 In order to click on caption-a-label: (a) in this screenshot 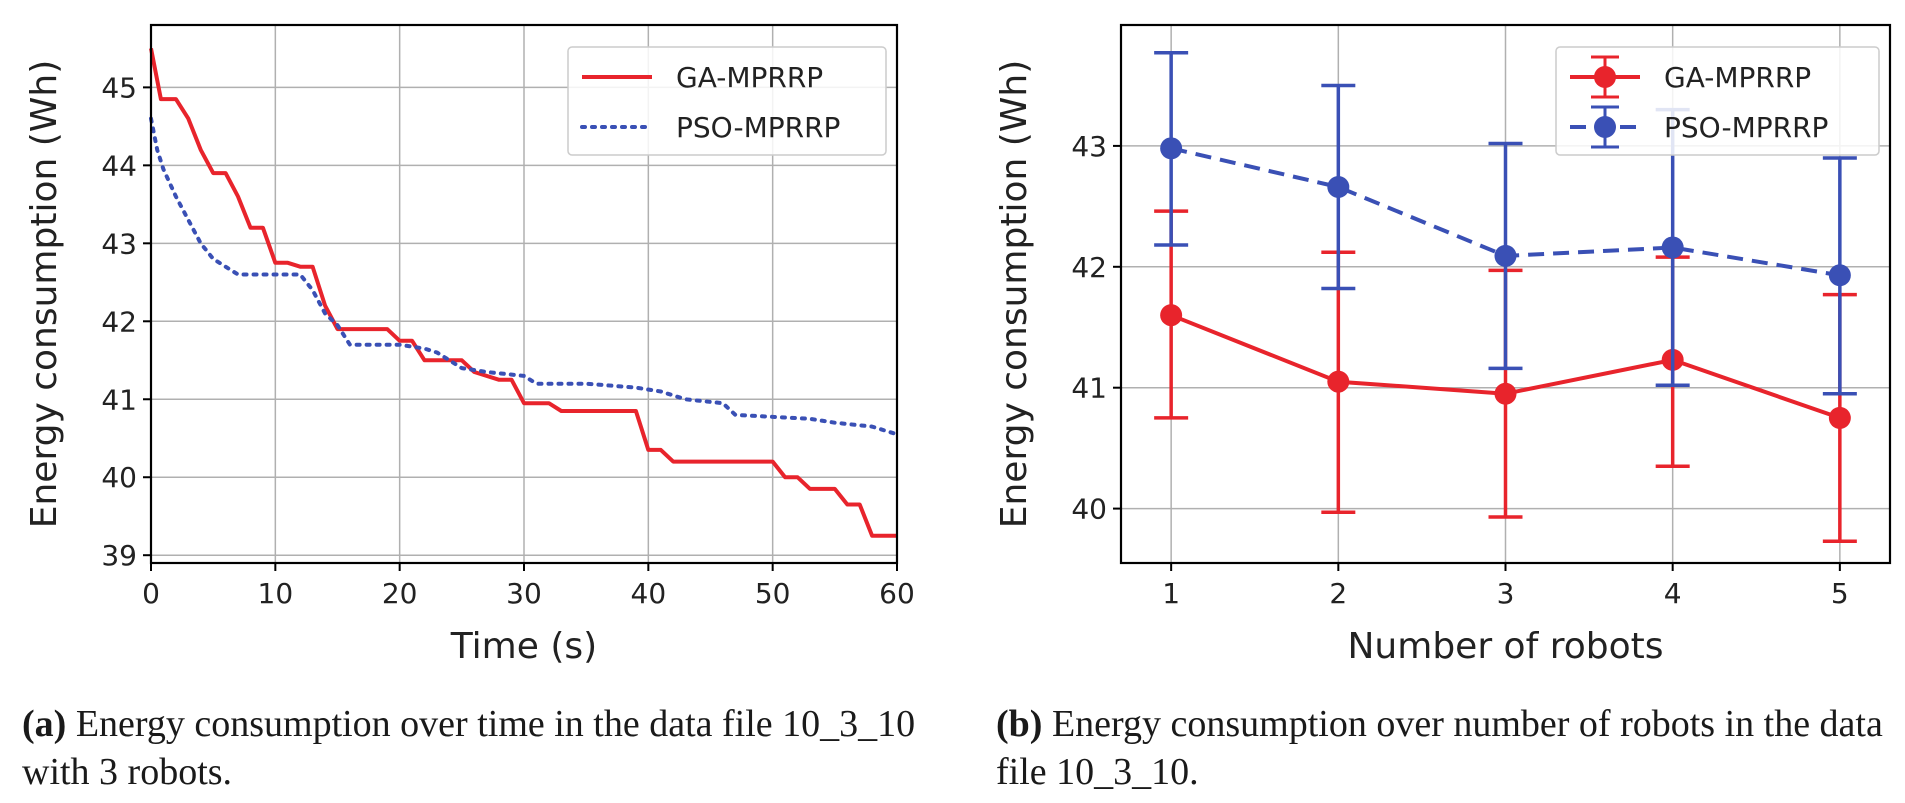, I will do `click(44, 724)`.